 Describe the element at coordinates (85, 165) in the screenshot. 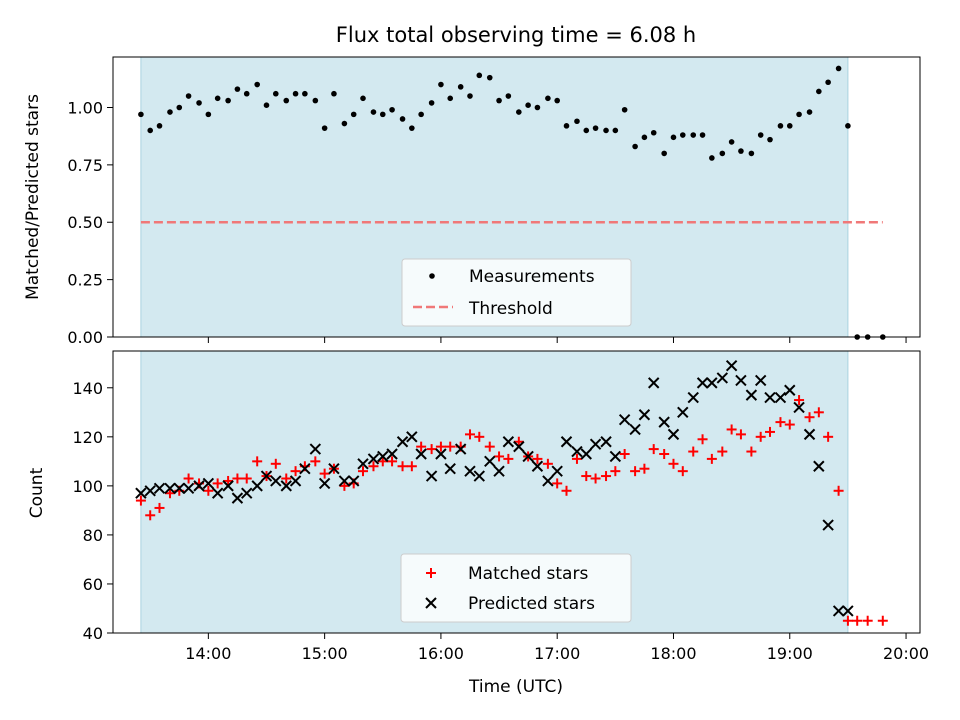

I see `top-y-tick-label: 0.75` at that location.